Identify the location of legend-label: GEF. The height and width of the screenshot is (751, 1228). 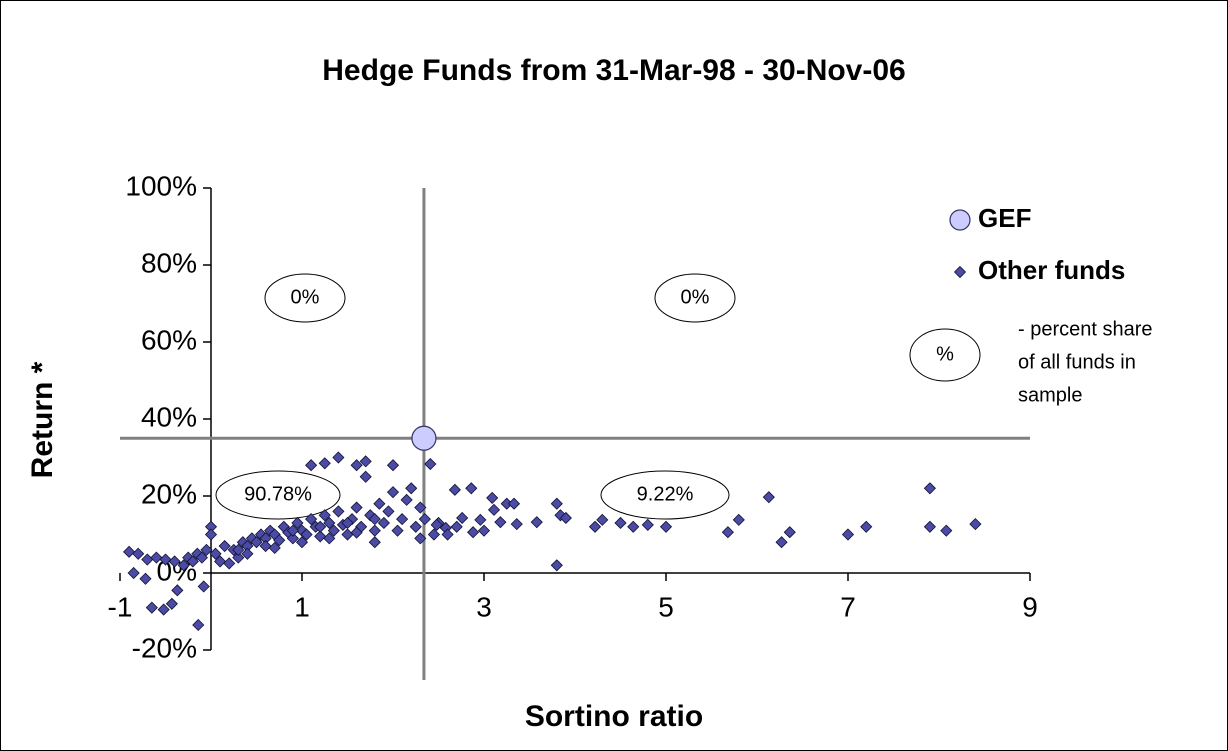
(1004, 218).